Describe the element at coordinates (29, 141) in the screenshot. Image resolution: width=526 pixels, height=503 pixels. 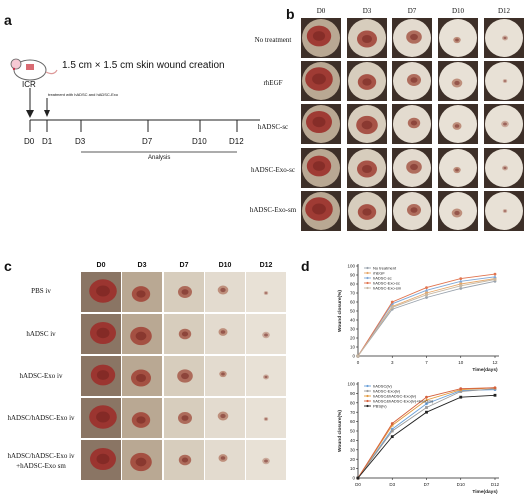
I see `timepoint-d0: D0` at that location.